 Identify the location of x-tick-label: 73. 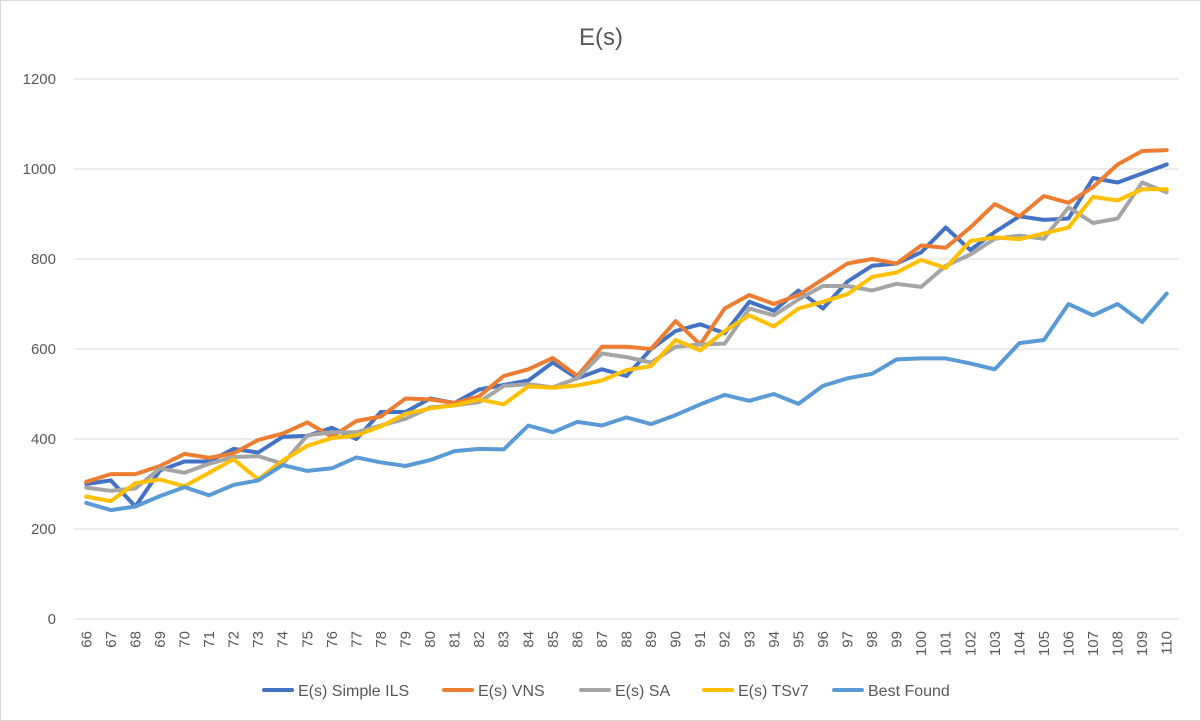
(258, 639).